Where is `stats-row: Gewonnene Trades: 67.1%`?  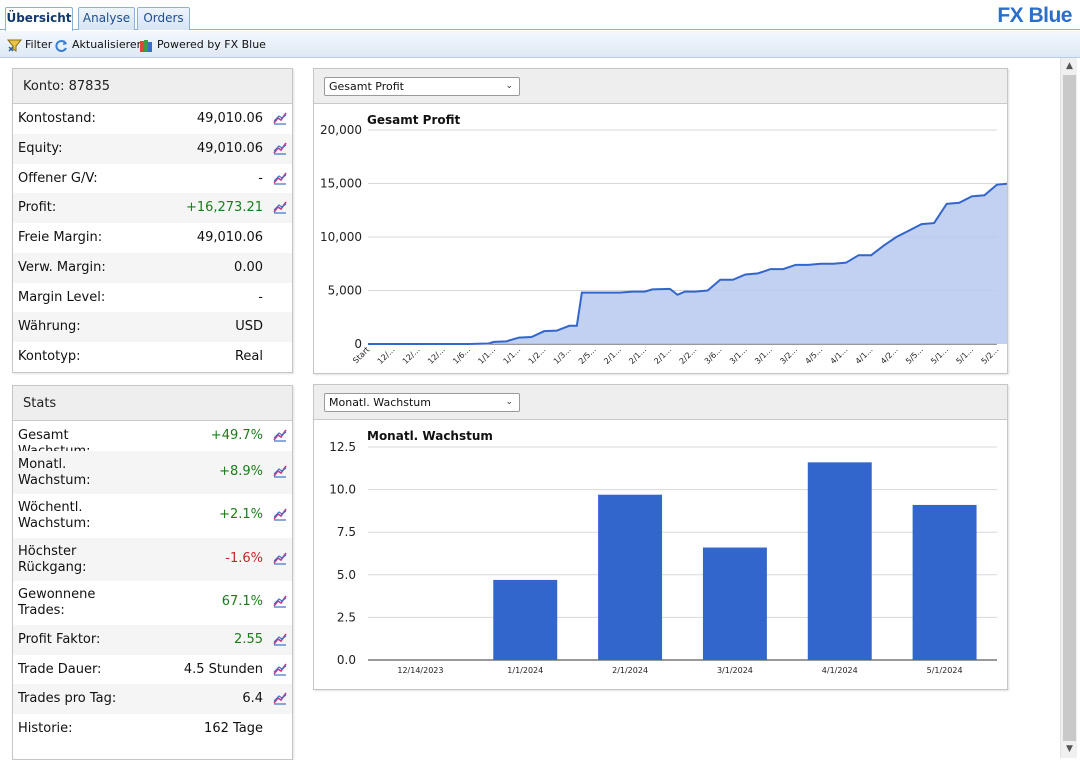 stats-row: Gewonnene Trades: 67.1% is located at coordinates (152, 603).